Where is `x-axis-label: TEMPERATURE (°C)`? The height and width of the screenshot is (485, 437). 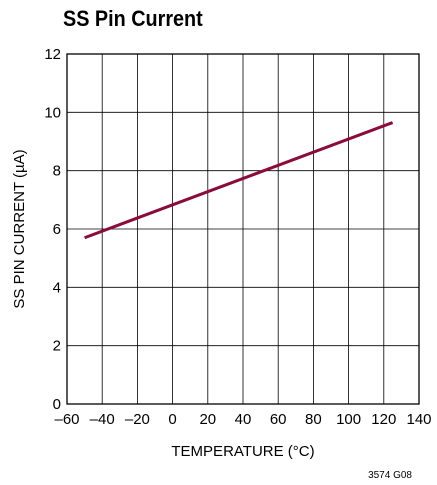
x-axis-label: TEMPERATURE (°C) is located at coordinates (242, 451).